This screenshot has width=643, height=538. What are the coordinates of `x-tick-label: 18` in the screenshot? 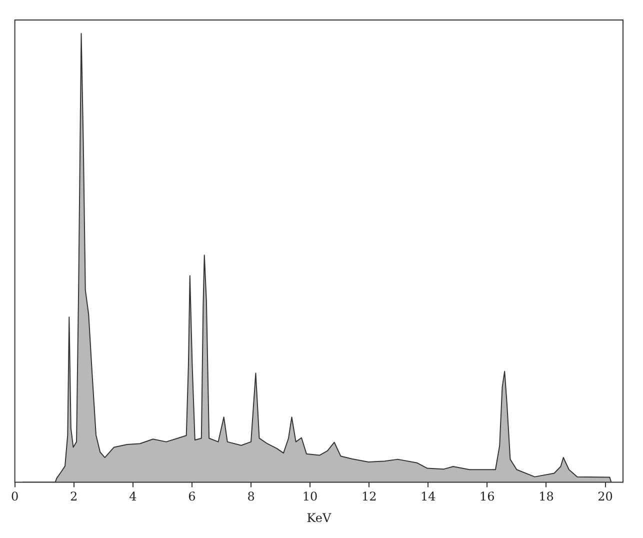 It's located at (546, 497).